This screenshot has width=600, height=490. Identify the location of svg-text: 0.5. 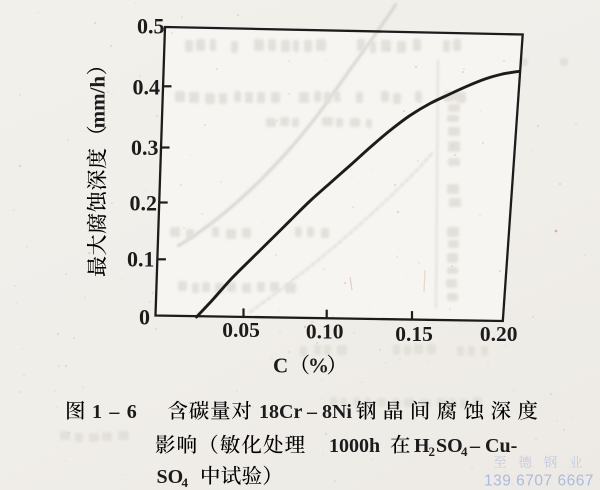
(151, 26).